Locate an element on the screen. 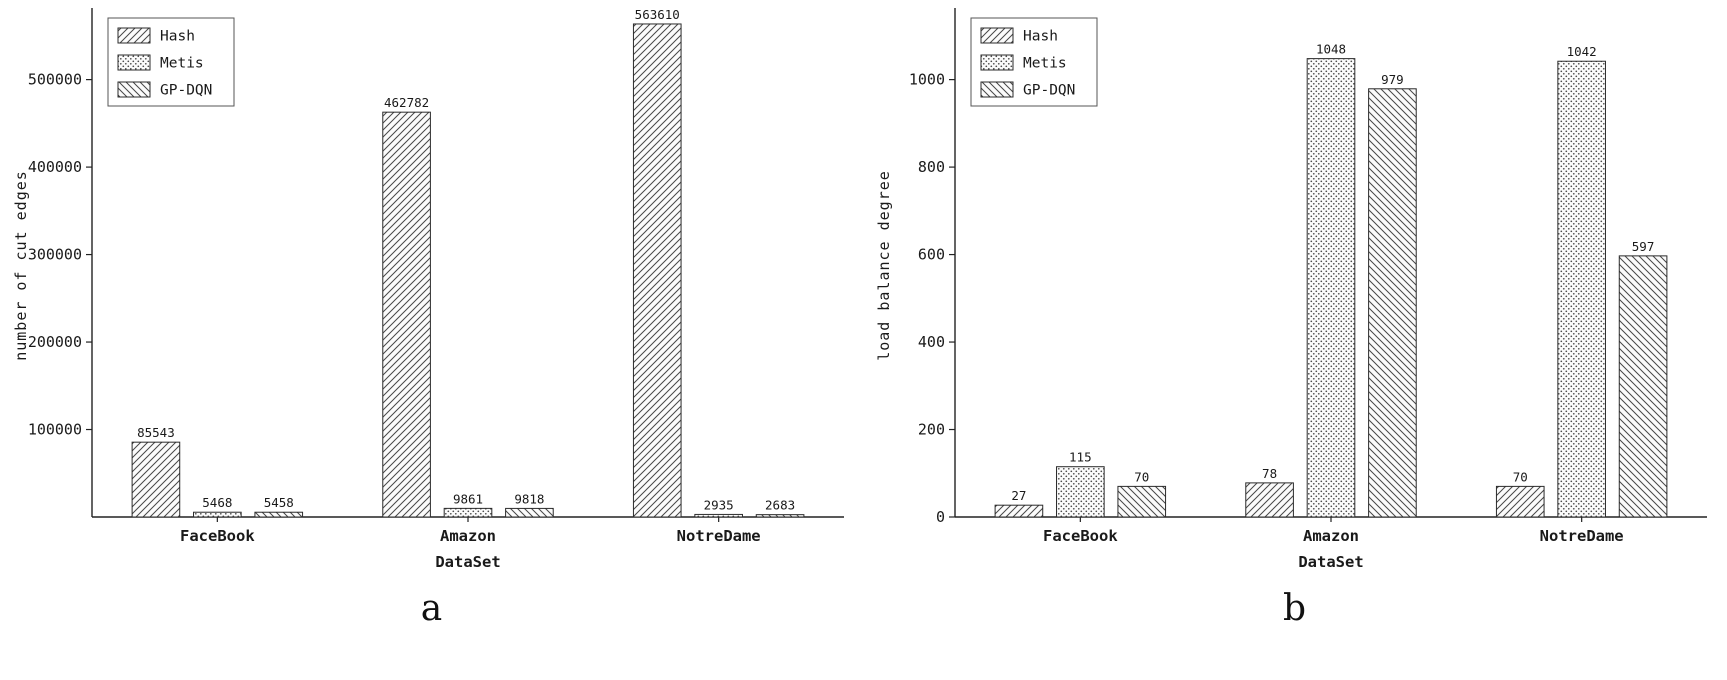  bar-value-label: 5468 is located at coordinates (217, 502).